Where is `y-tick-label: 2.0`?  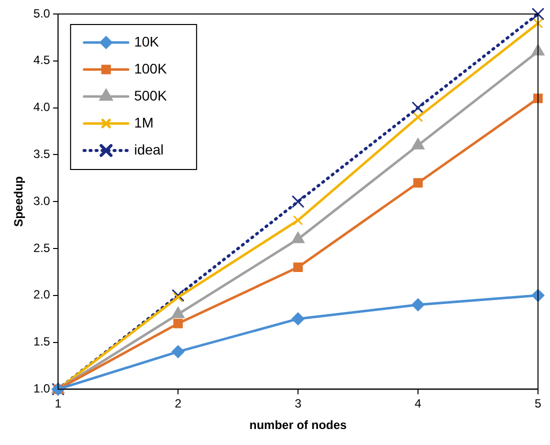 y-tick-label: 2.0 is located at coordinates (41, 295).